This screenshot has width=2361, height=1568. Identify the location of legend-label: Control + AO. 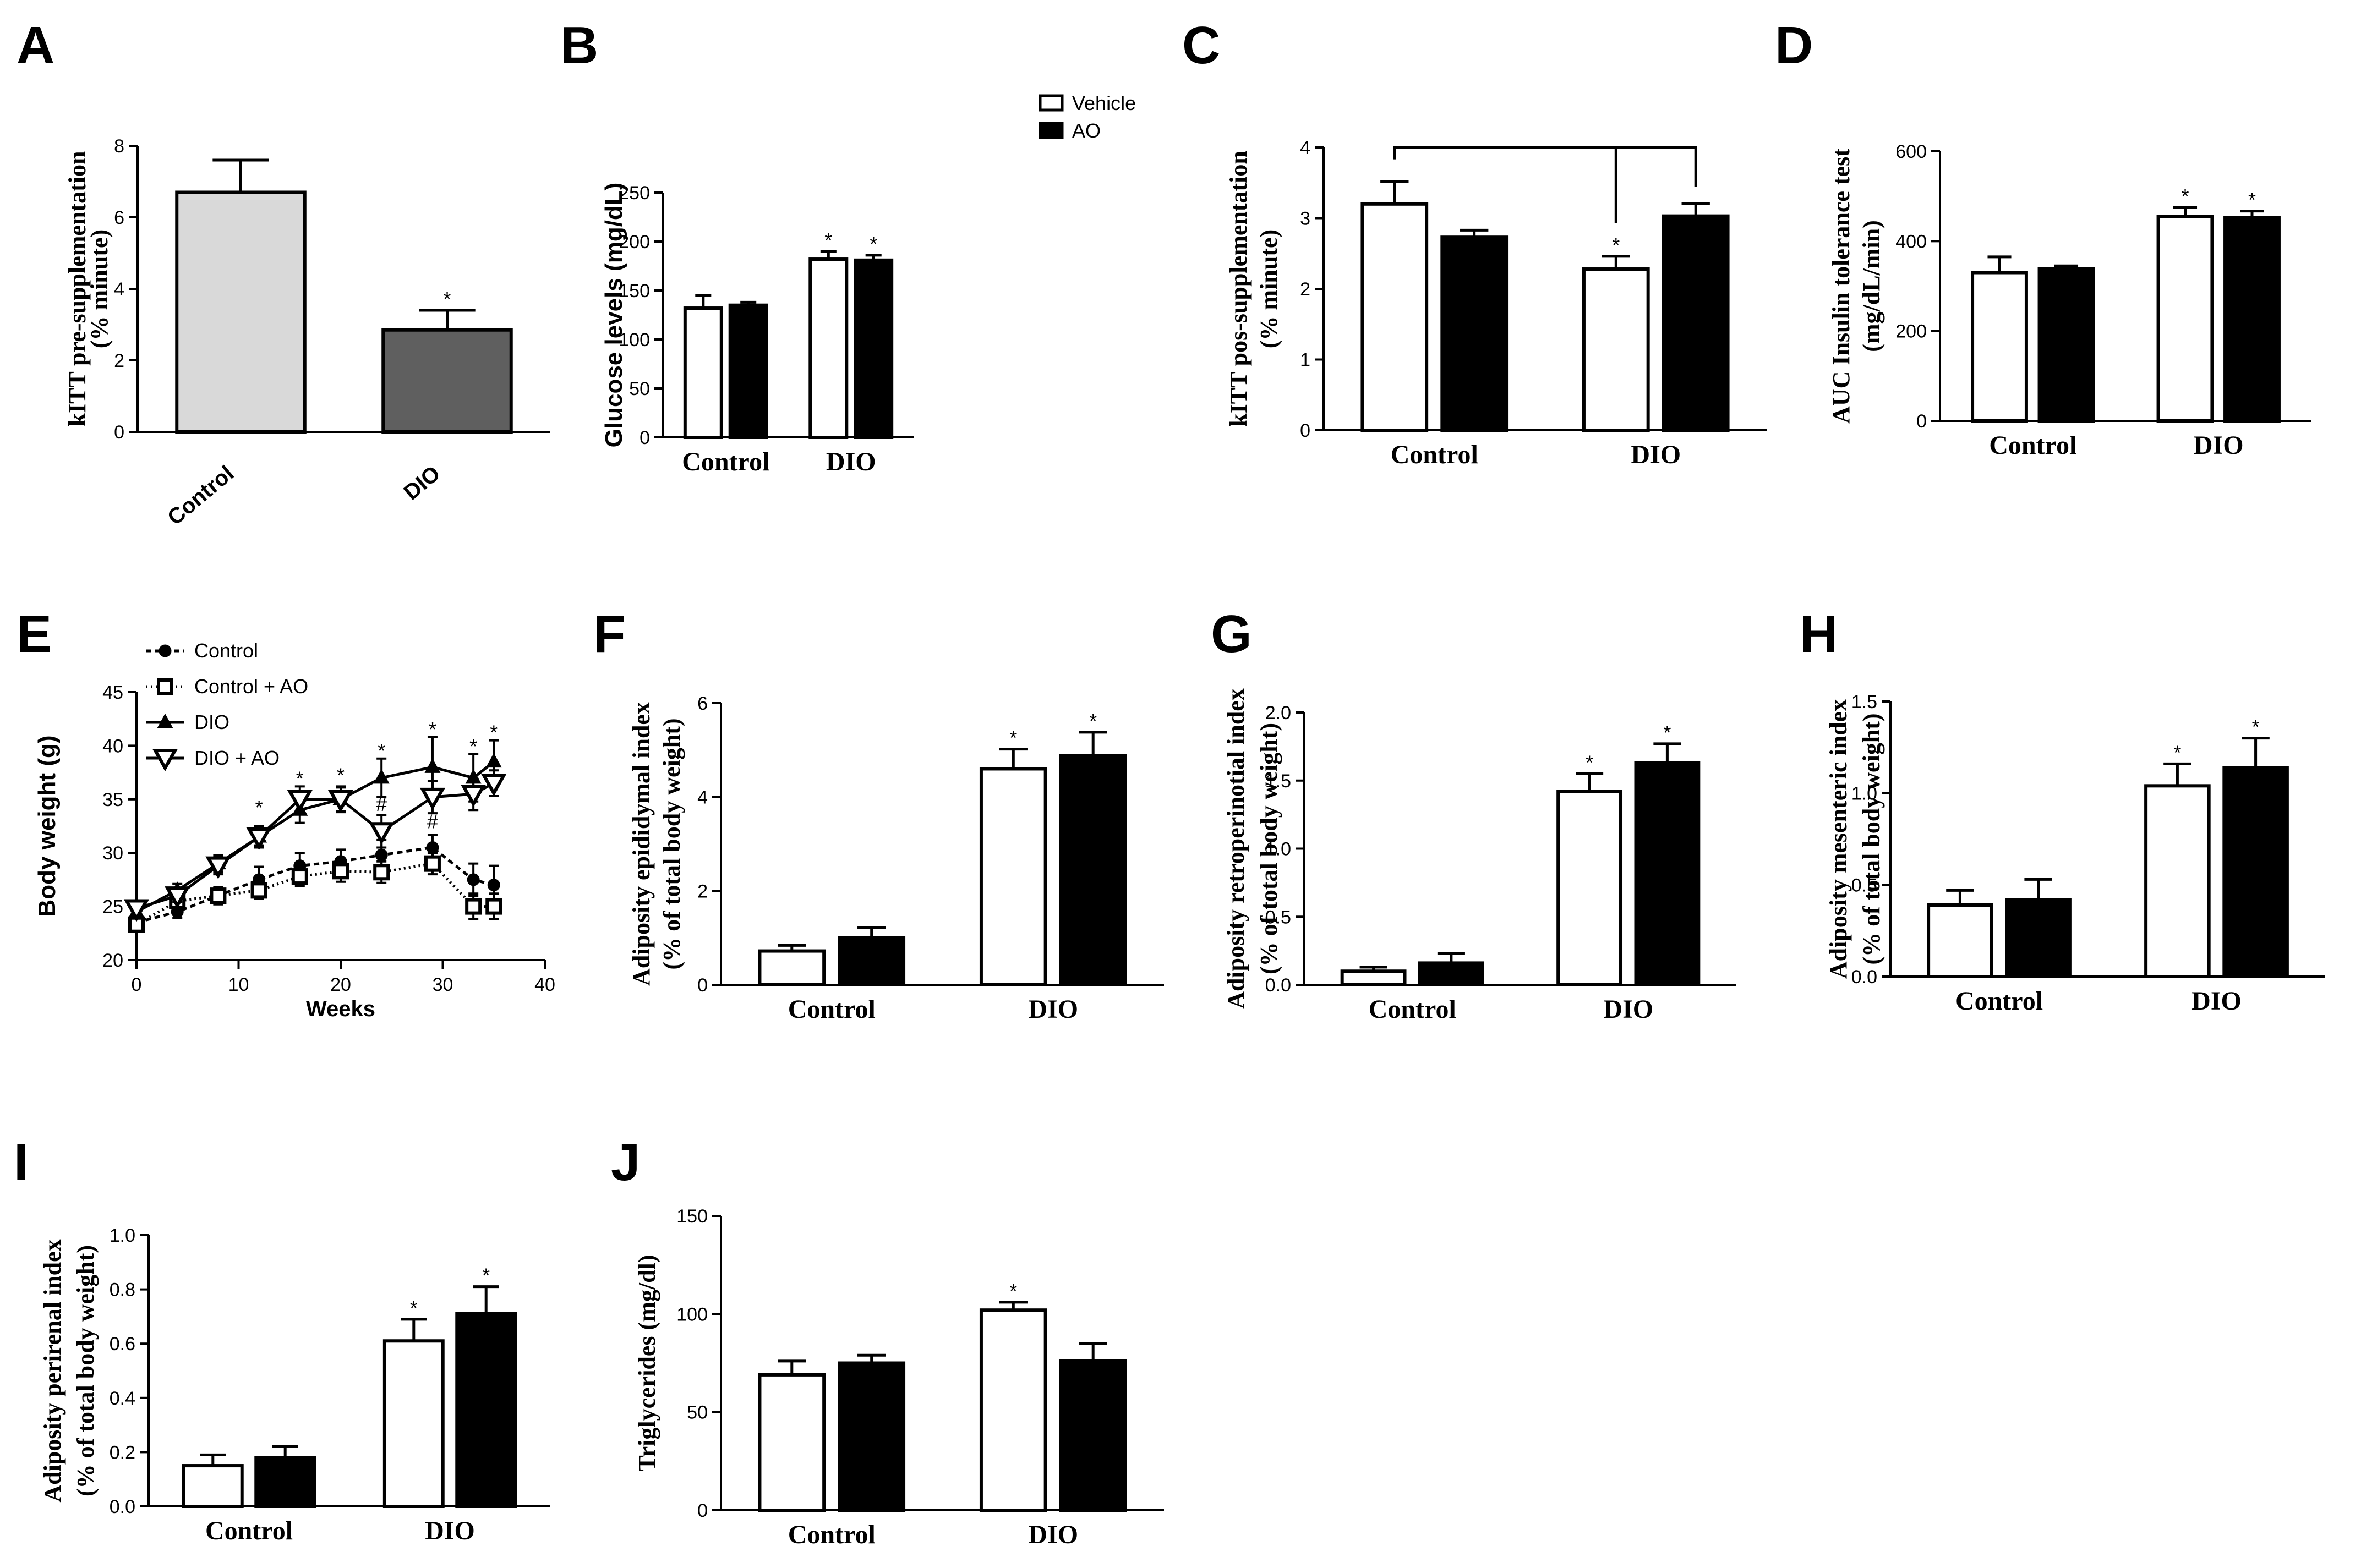
(251, 686).